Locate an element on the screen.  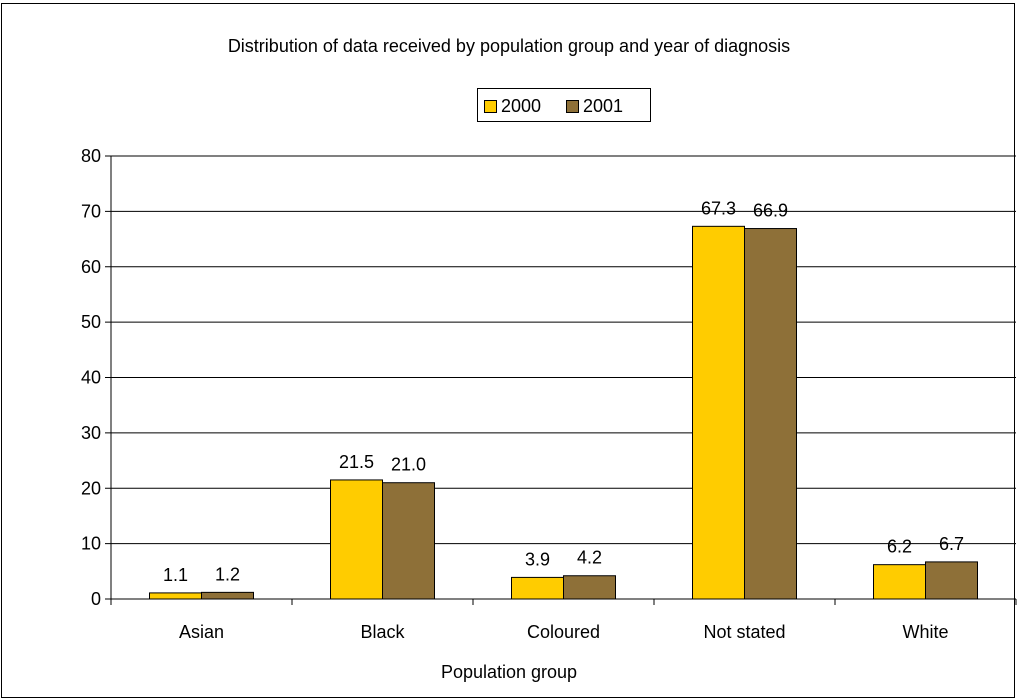
y-tick-label: 40 is located at coordinates (91, 378).